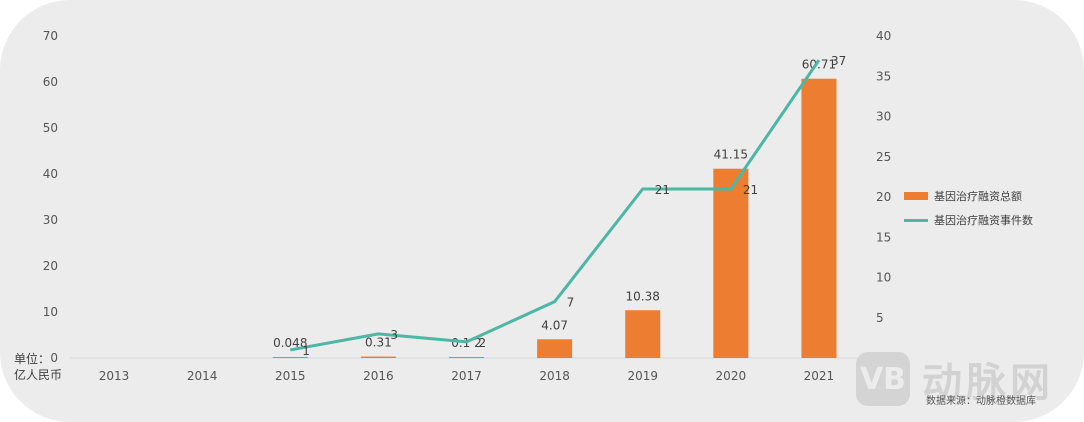 This screenshot has height=422, width=1084. Describe the element at coordinates (554, 376) in the screenshot. I see `x-tick-label: 2018` at that location.